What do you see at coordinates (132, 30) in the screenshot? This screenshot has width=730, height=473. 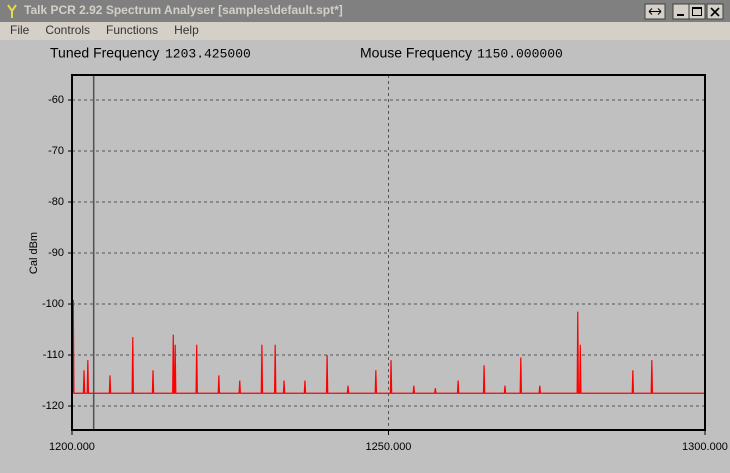 I see `menu-item: Functions` at bounding box center [132, 30].